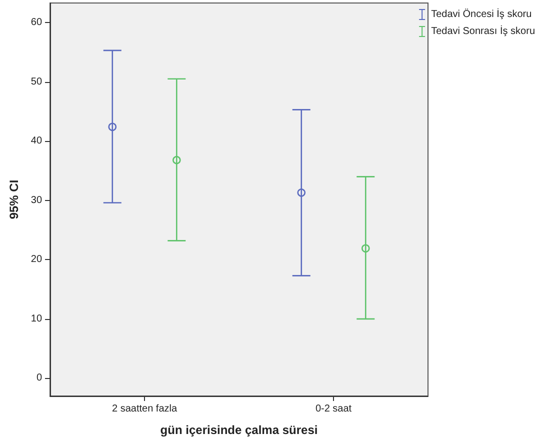 The width and height of the screenshot is (542, 447). I want to click on x-axis-title: gün içerisinde çalma süresi, so click(239, 430).